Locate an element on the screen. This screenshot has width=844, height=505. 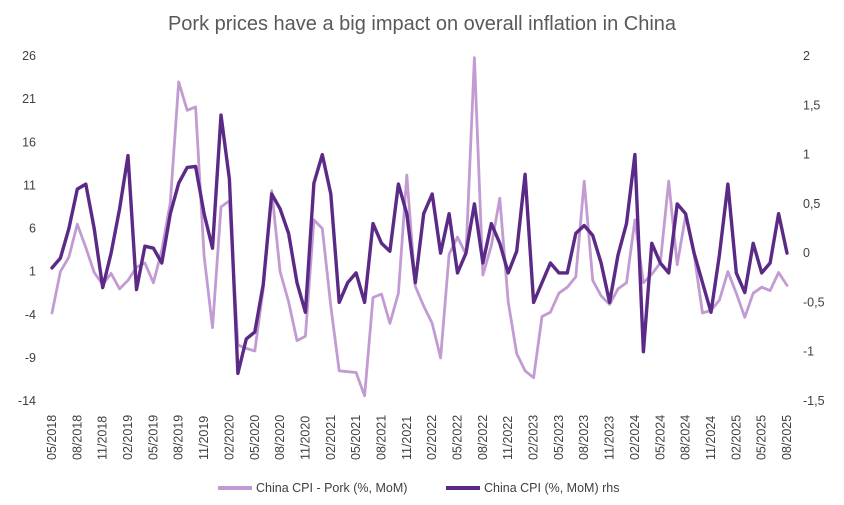
x-tick-label: 05/2021 is located at coordinates (356, 437).